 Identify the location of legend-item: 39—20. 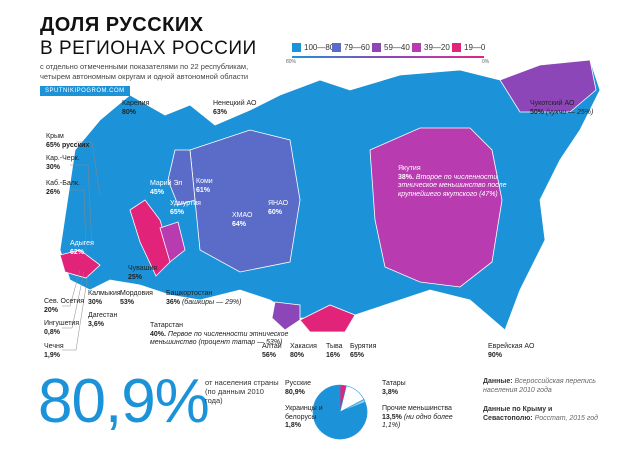
(431, 47).